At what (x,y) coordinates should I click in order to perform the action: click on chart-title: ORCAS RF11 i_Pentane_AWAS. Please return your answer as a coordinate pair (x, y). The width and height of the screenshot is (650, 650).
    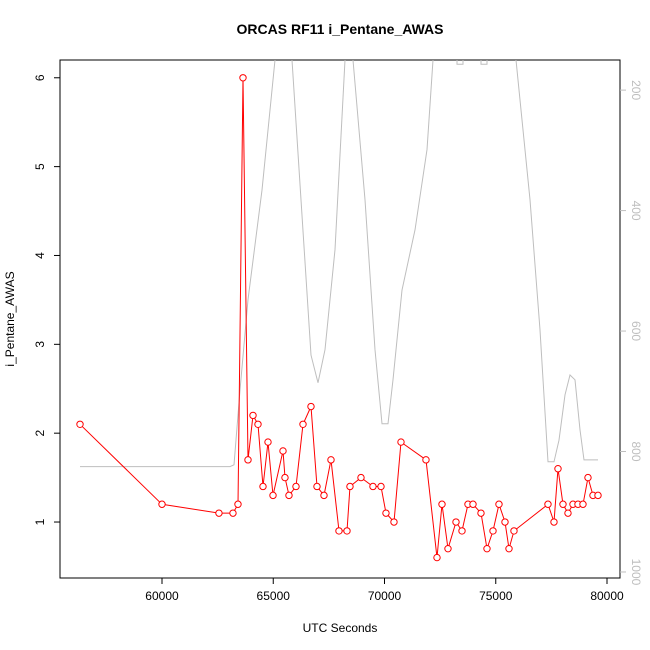
    Looking at the image, I should click on (340, 29).